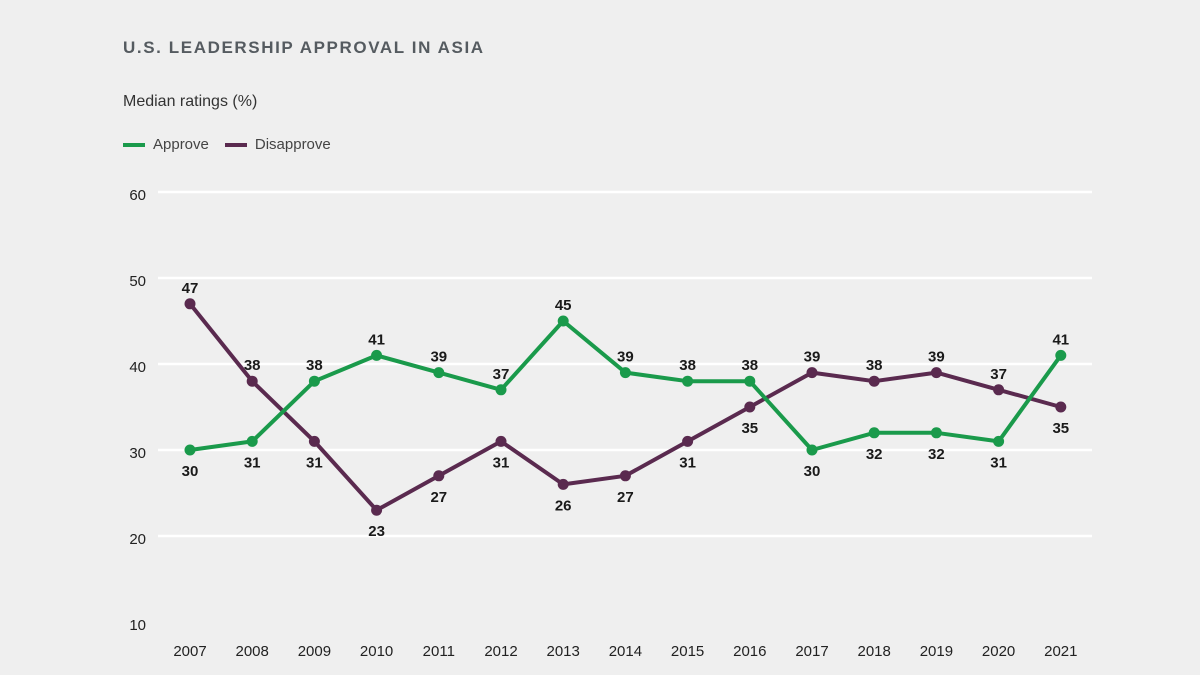 This screenshot has width=1200, height=675. What do you see at coordinates (137, 539) in the screenshot?
I see `y-tick-label: 20` at bounding box center [137, 539].